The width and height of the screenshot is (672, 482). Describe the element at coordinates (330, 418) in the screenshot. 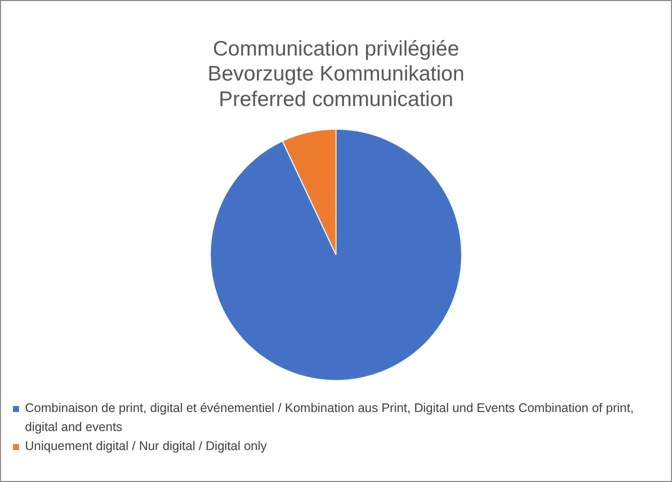

I see `legend-label: Combinaison de print, digital et événementiel / Kombination aus Print, Digital und Events Combination of print, digital and events` at that location.